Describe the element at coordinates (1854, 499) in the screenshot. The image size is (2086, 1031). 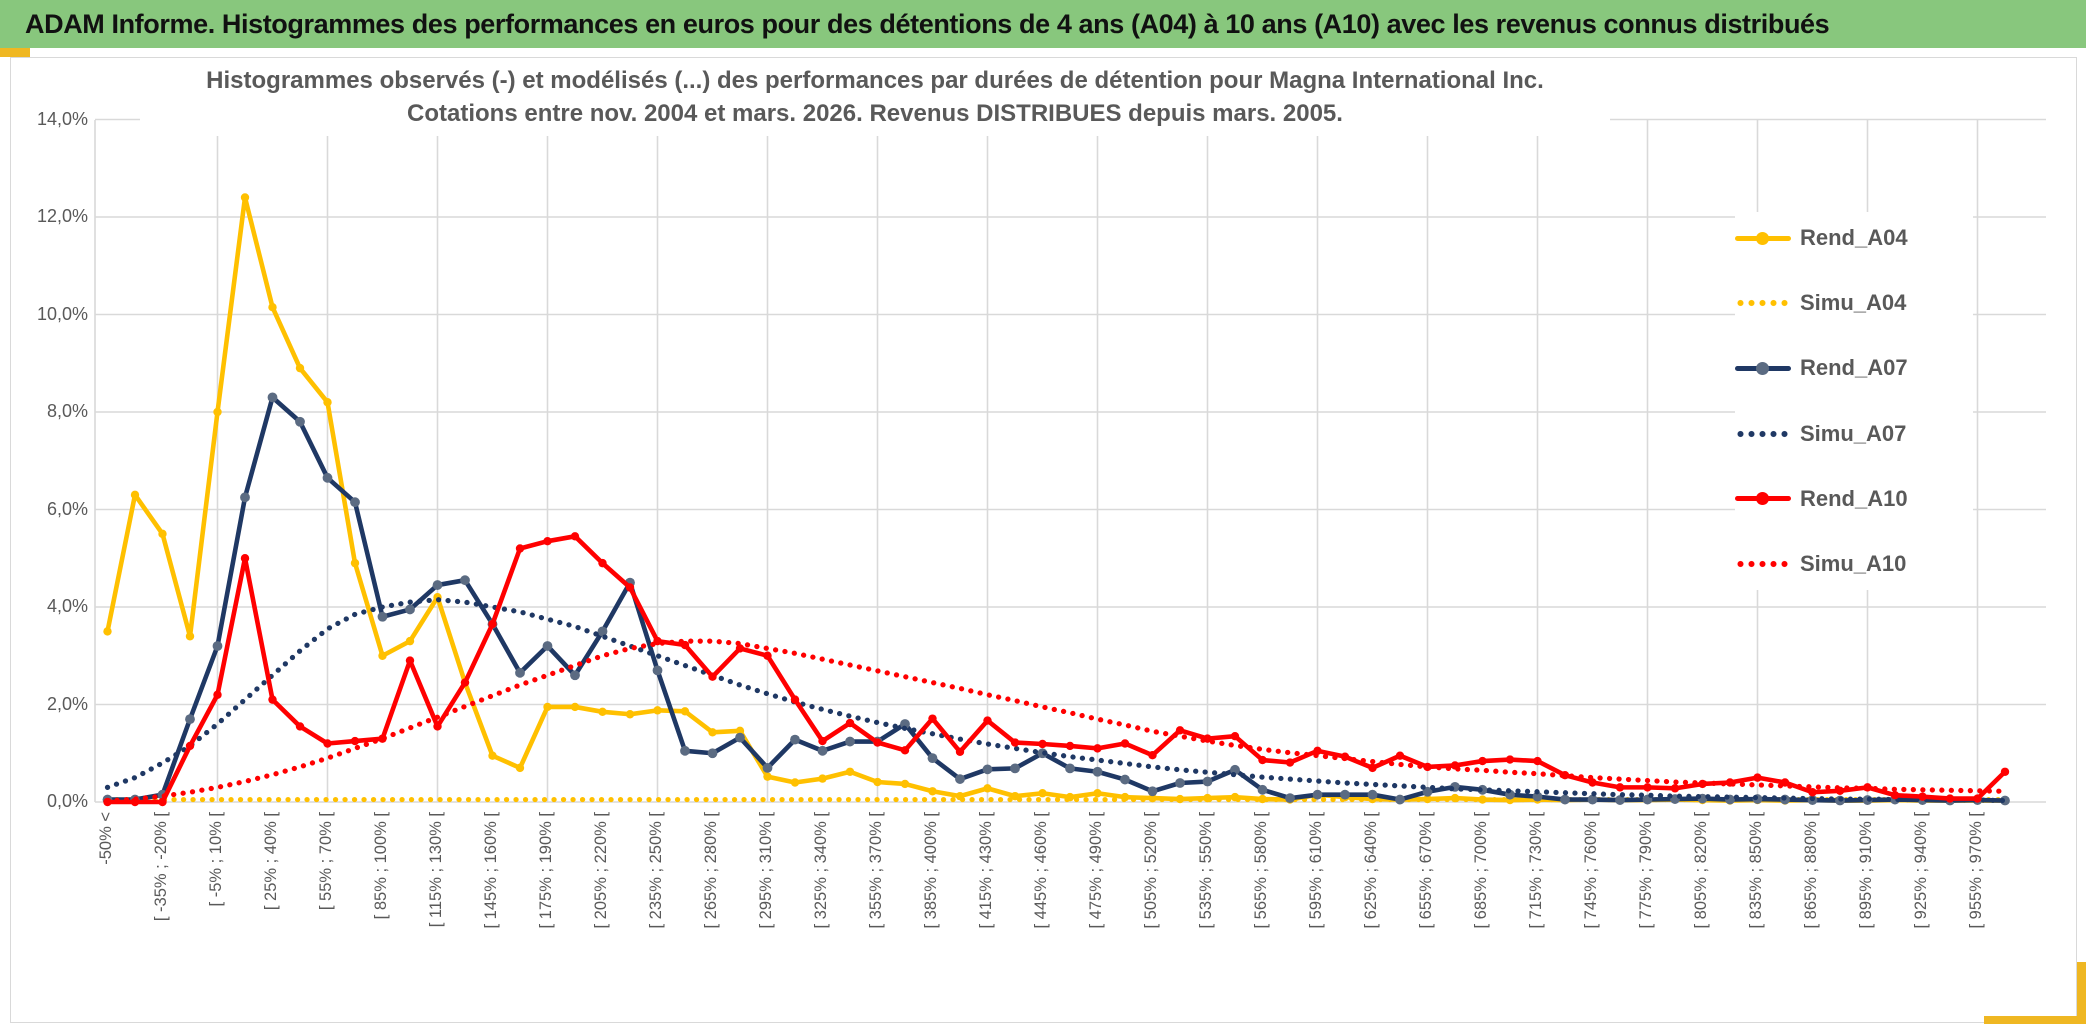
I see `legend-item-rend-a10: Rend_A10` at that location.